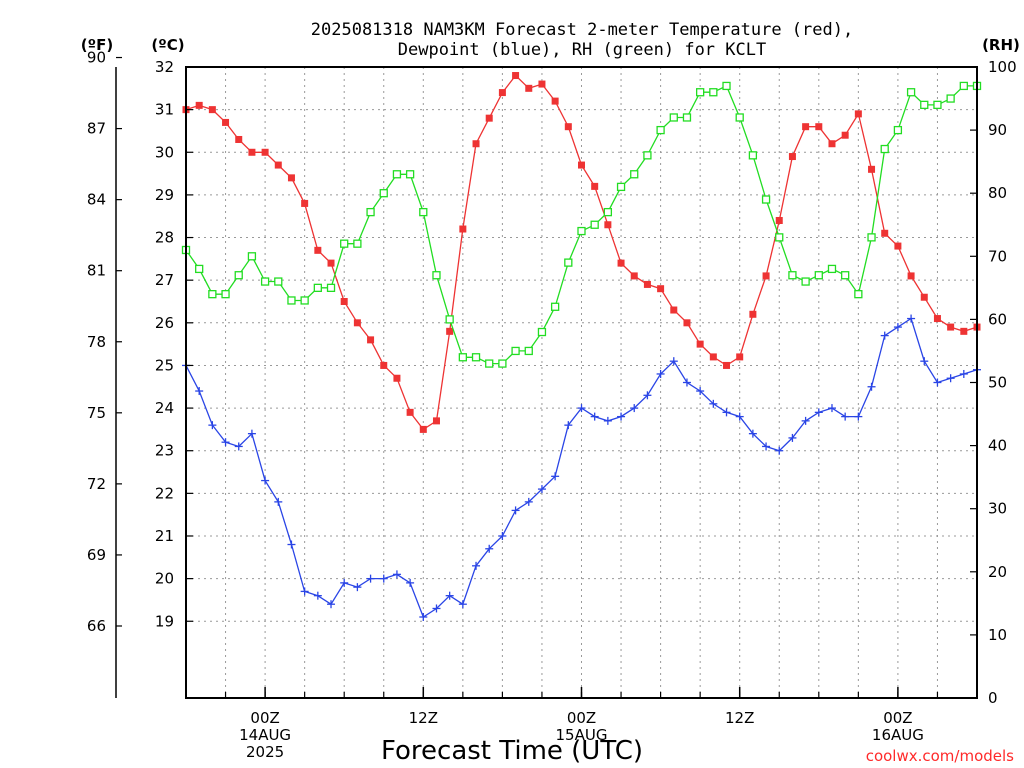  I want to click on celsius-tick-label: 20, so click(164, 579).